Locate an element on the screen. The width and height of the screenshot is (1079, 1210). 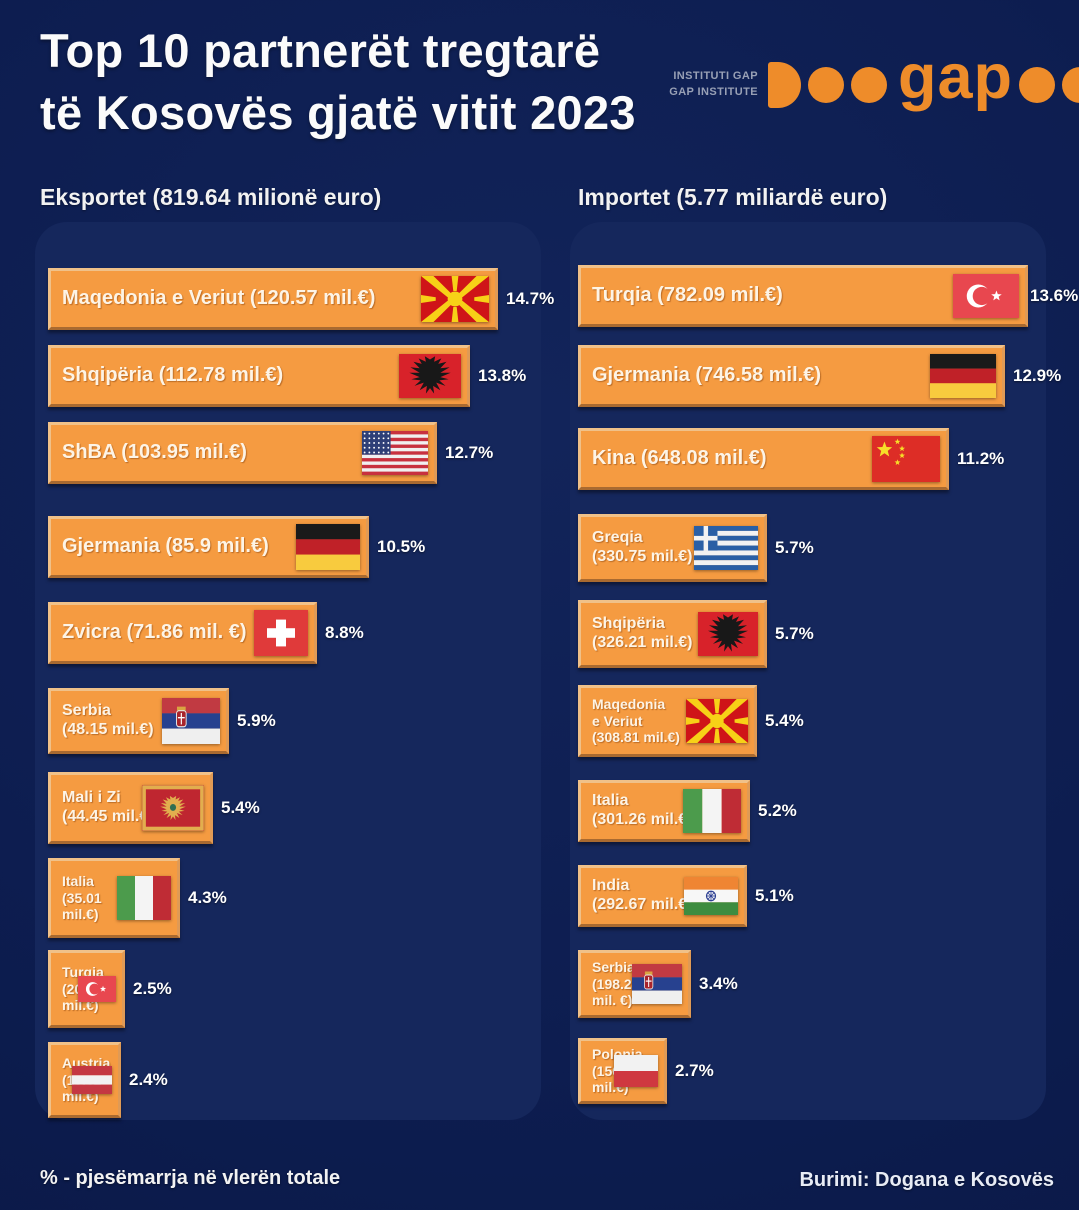
rs-flag-icon is located at coordinates (657, 984).